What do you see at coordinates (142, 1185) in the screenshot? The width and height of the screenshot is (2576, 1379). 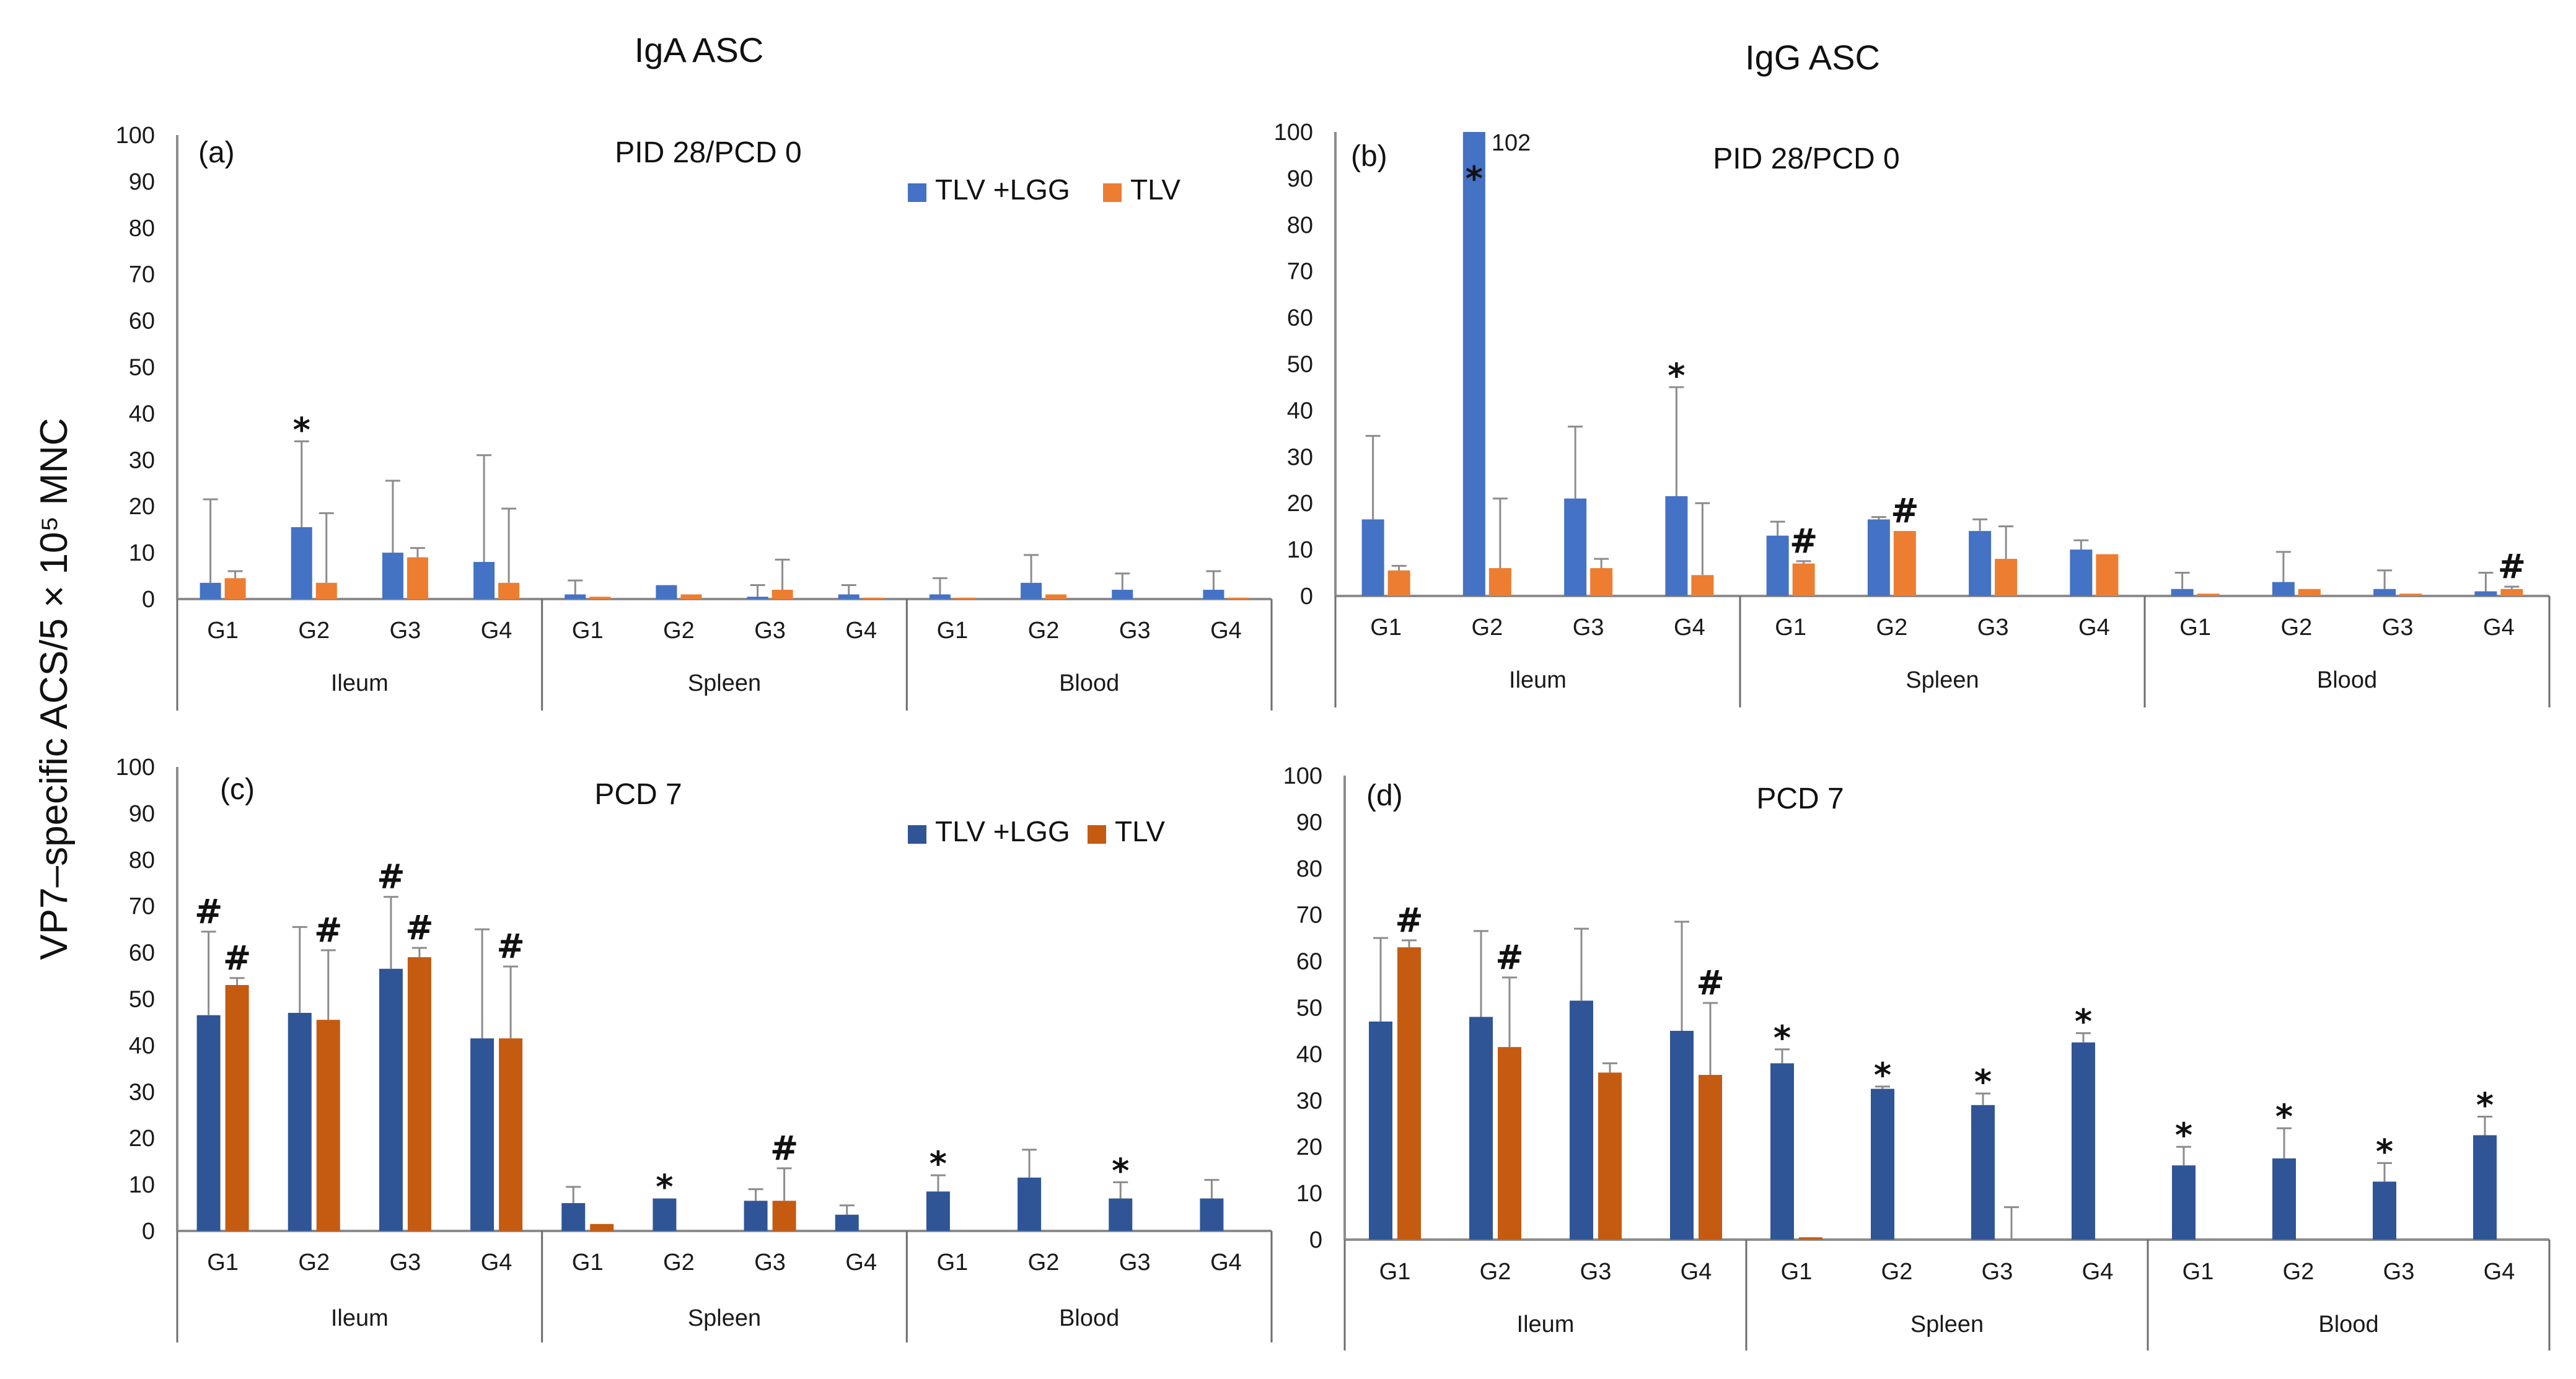 I see `y-tick-label: 10` at bounding box center [142, 1185].